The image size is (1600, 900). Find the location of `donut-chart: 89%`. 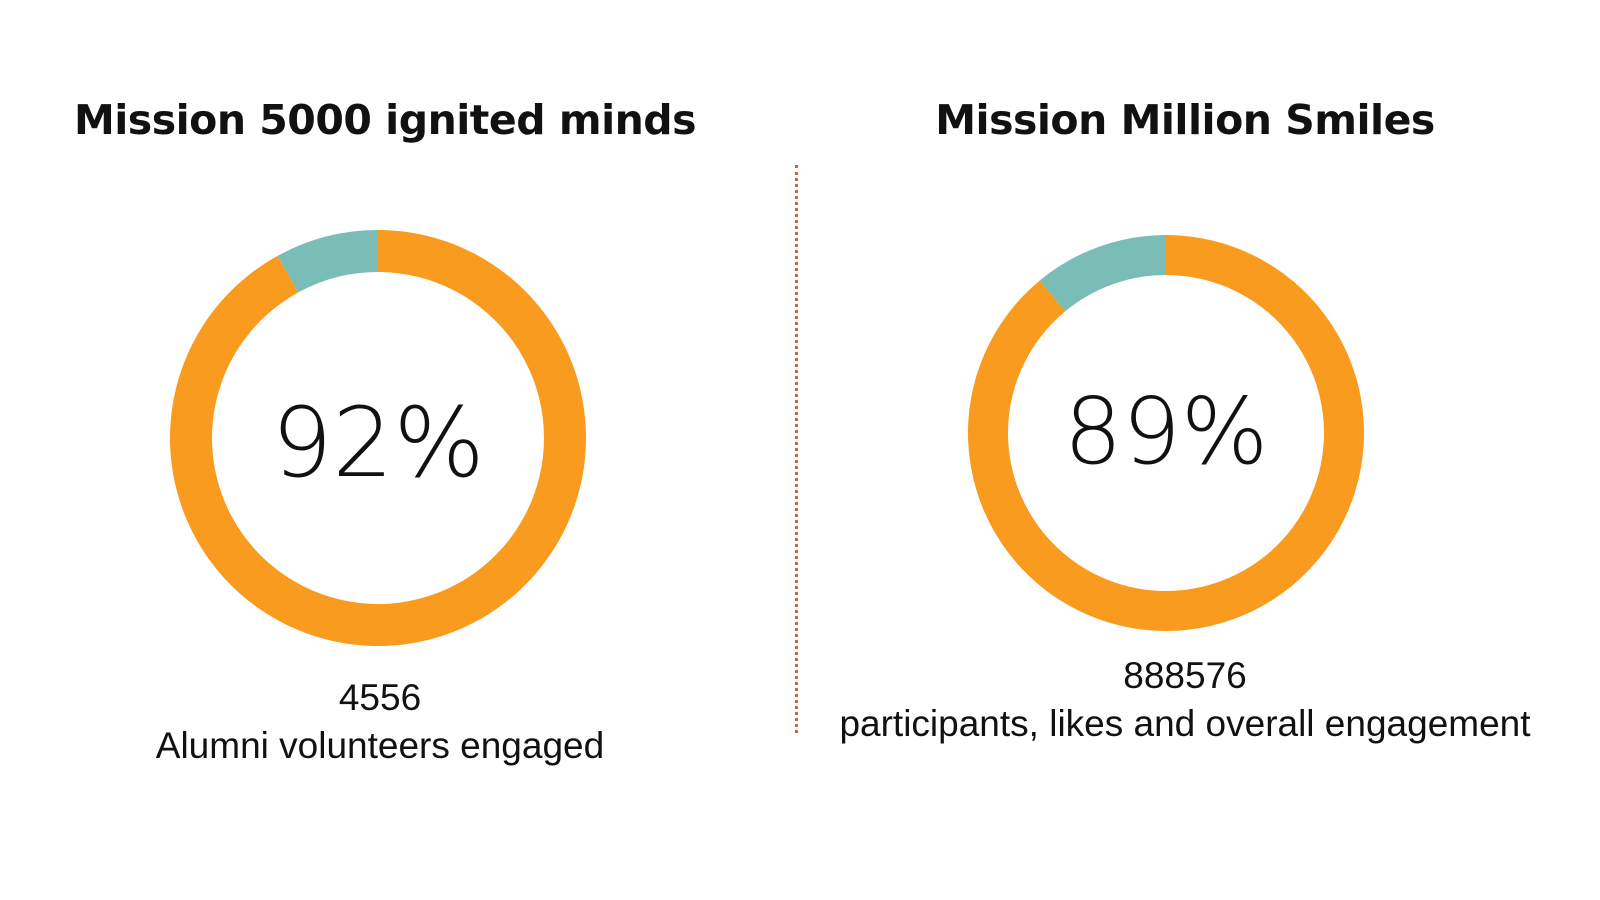

donut-chart: 89% is located at coordinates (1165, 433).